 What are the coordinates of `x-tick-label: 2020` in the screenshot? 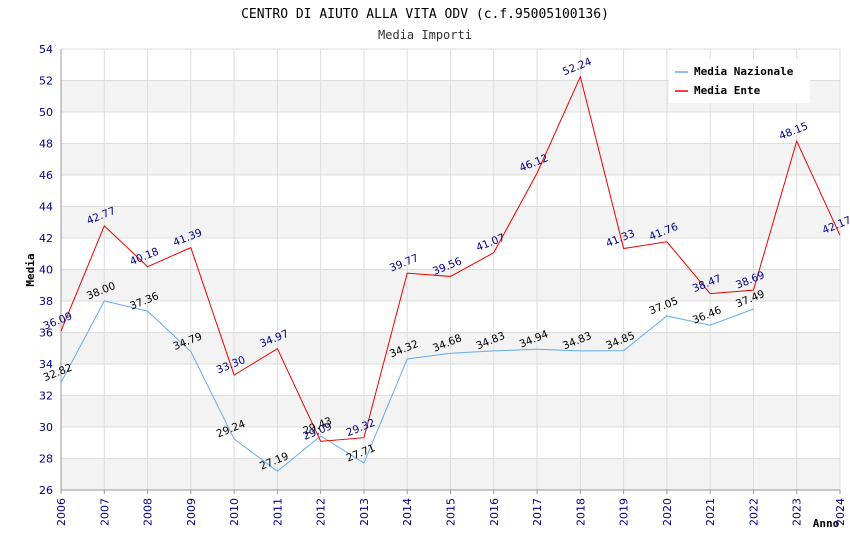 It's located at (667, 512).